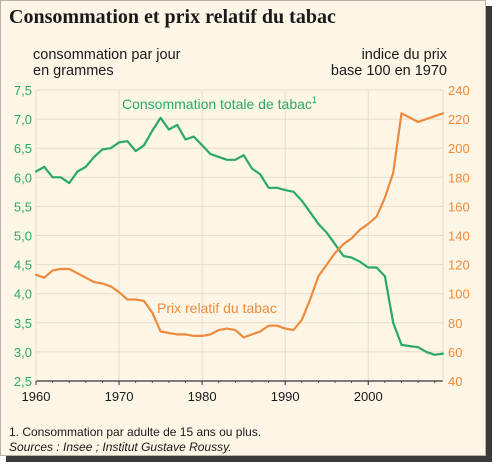  I want to click on x-tick-label: 1960, so click(36, 396).